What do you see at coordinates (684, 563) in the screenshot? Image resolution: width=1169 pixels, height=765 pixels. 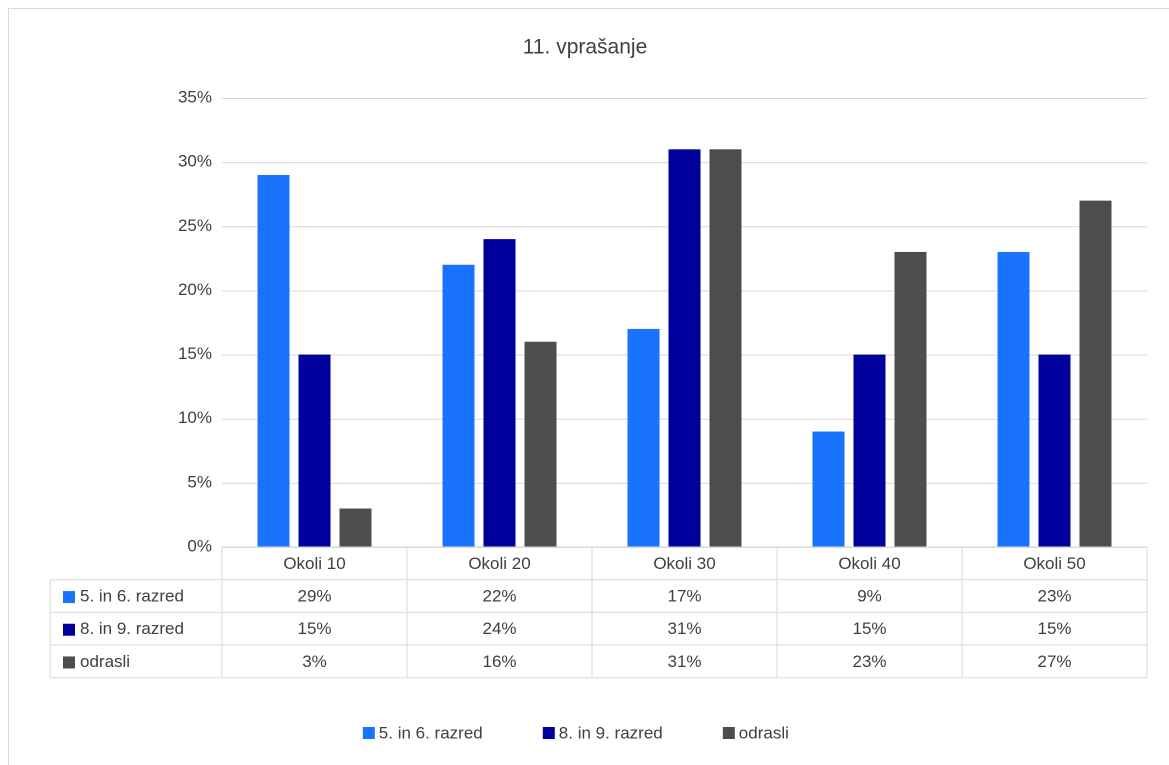 I see `x-tick-label: Okoli 30` at bounding box center [684, 563].